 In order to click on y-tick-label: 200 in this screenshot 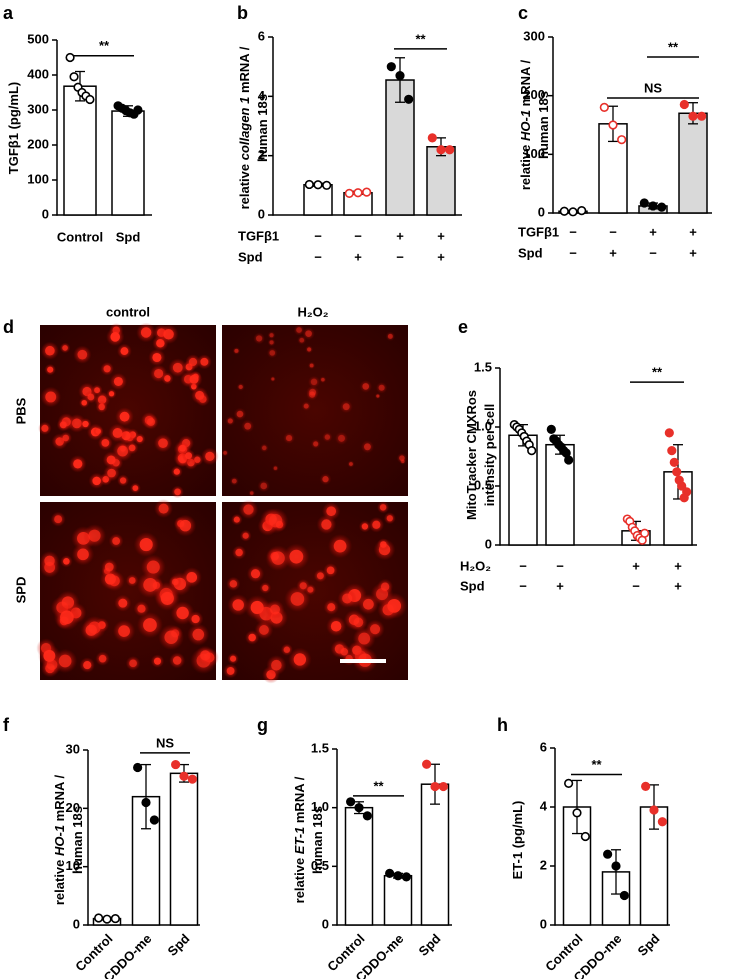, I will do `click(38, 143)`.